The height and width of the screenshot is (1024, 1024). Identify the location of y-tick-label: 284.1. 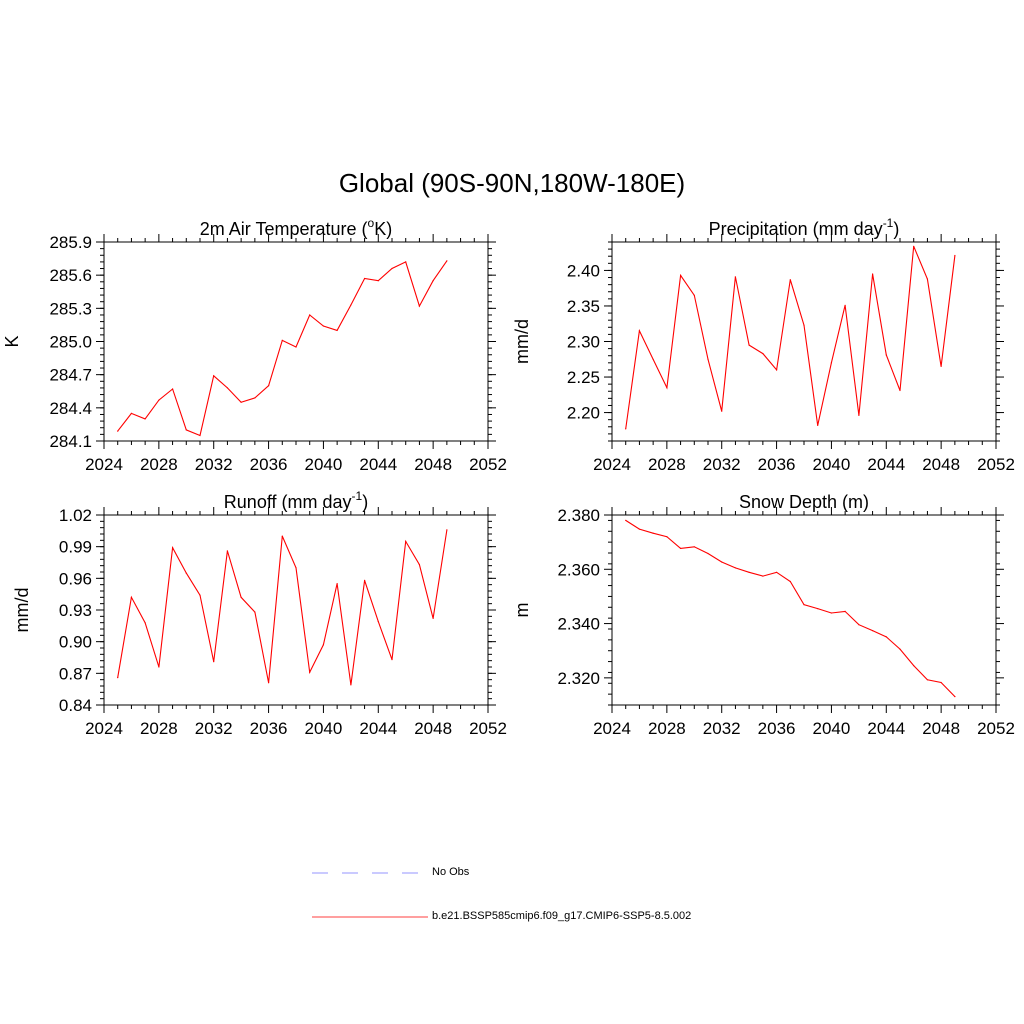
(70, 441).